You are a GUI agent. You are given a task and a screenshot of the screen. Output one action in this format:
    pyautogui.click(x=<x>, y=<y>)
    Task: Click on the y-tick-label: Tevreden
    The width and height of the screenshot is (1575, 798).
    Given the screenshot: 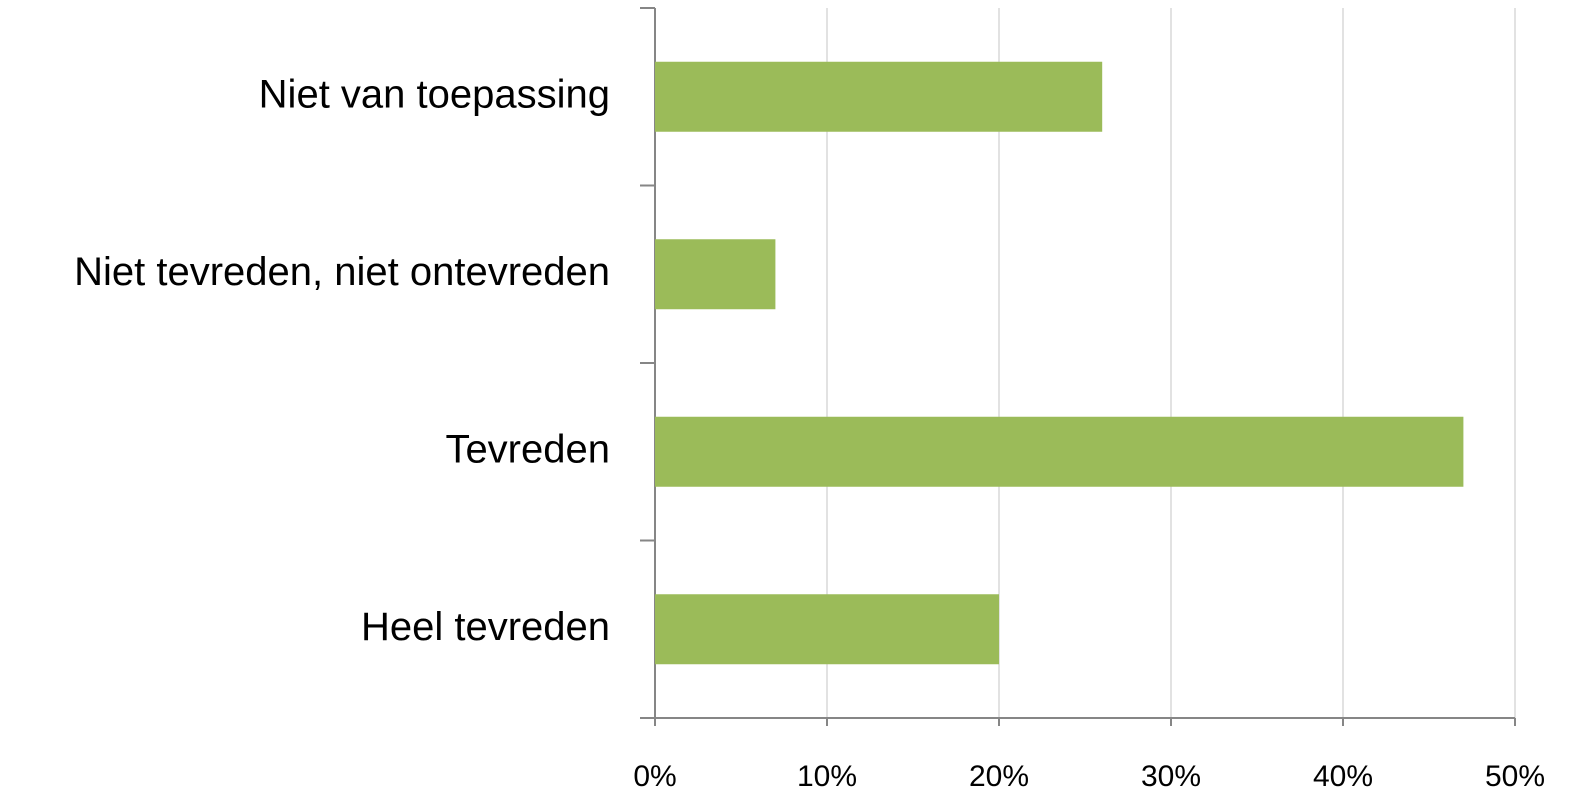 What is the action you would take?
    pyautogui.click(x=527, y=449)
    